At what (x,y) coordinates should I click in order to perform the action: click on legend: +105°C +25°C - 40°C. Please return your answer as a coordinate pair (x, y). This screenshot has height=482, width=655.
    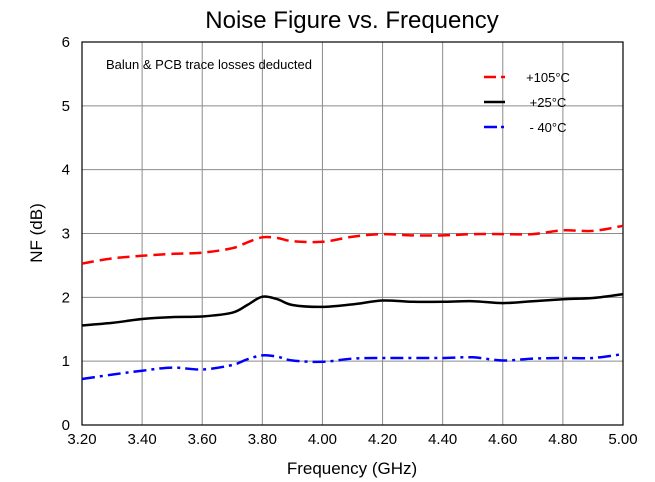
    Looking at the image, I should click on (527, 102).